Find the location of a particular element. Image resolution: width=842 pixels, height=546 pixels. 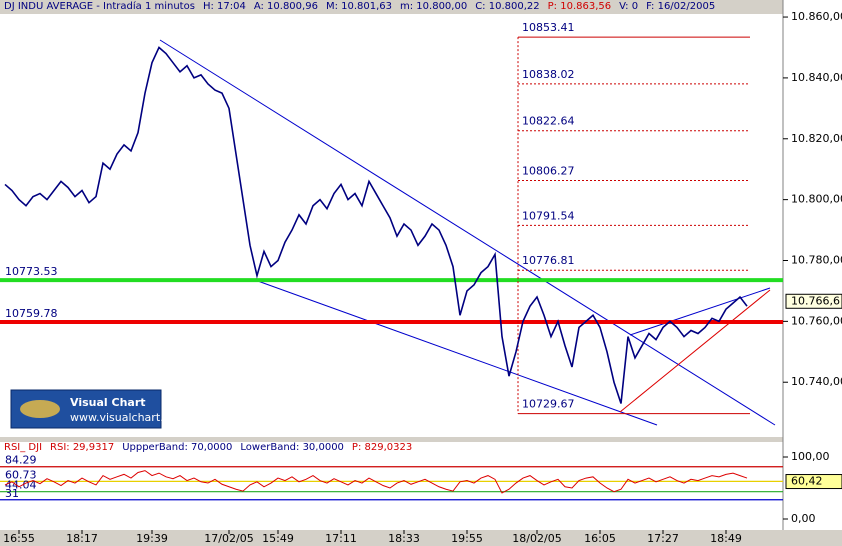

header-item: LowerBand: 30,0000 is located at coordinates (292, 447).